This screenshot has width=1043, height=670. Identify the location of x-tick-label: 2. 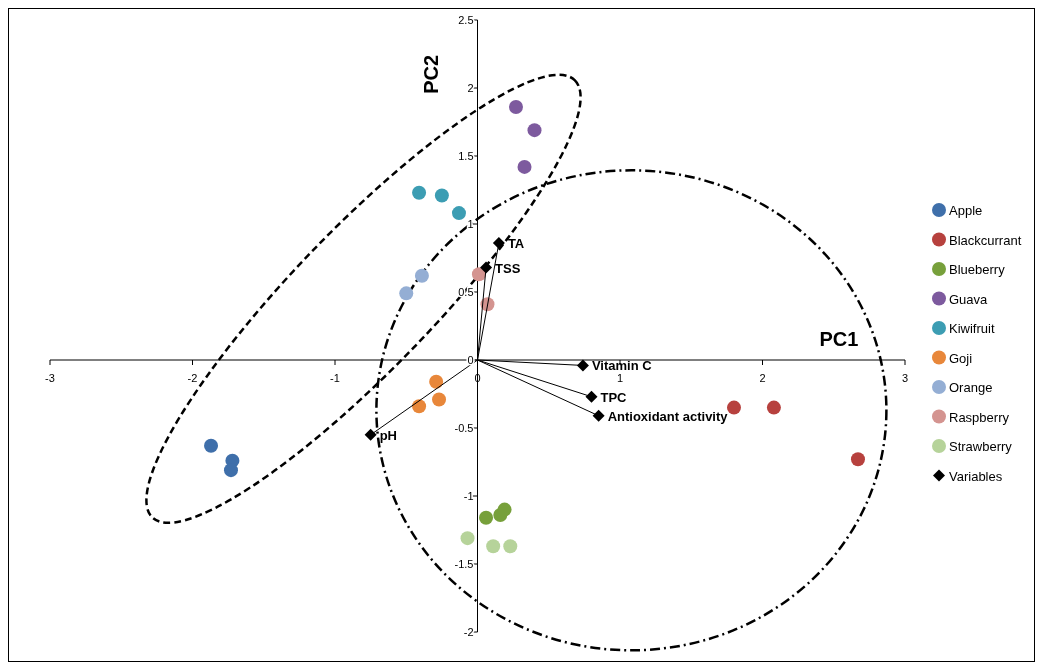
(762, 378).